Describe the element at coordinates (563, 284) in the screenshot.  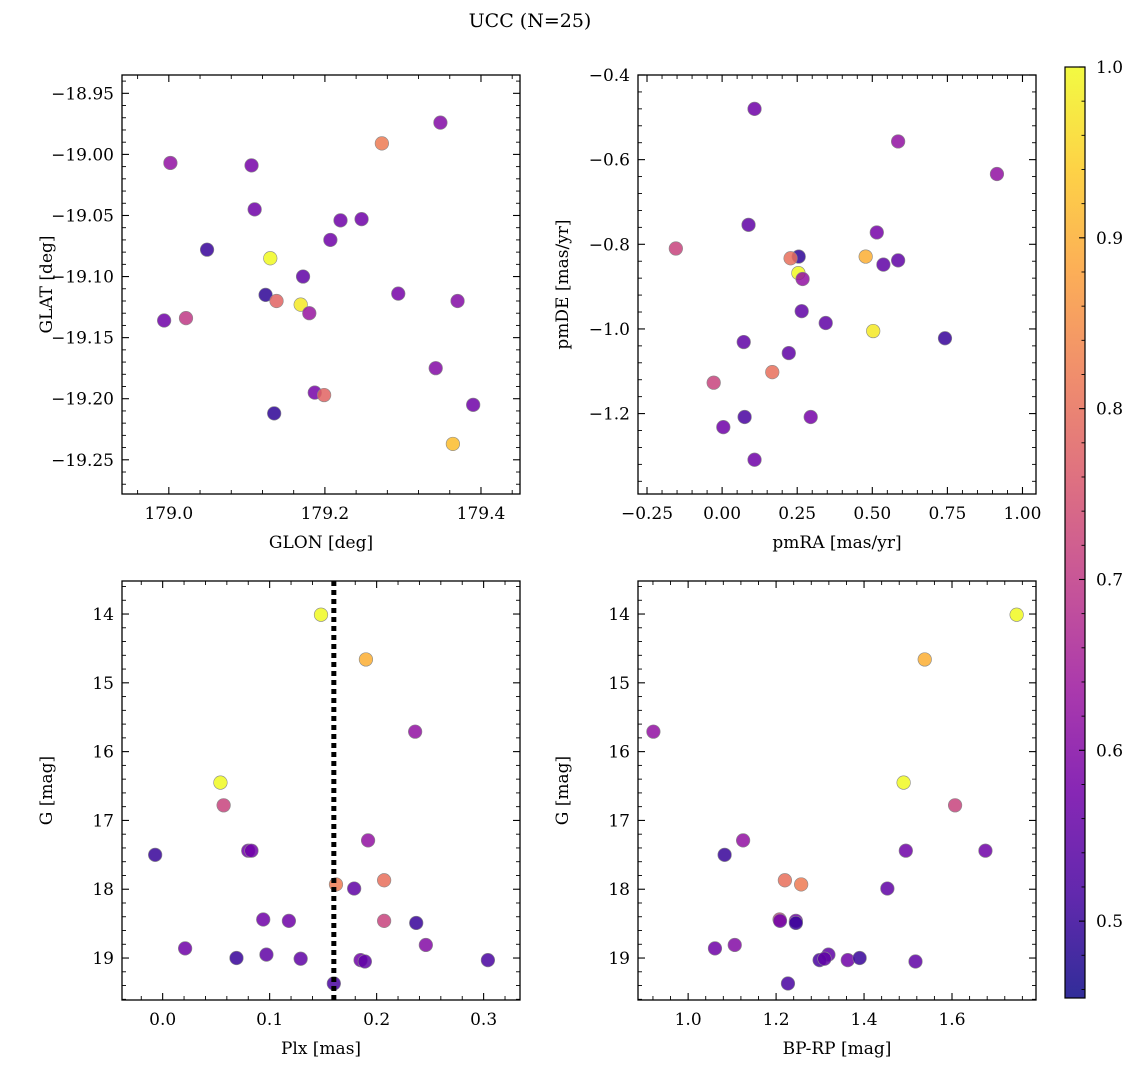
I see `y-axis-label: pmDE [mas/yr]` at that location.